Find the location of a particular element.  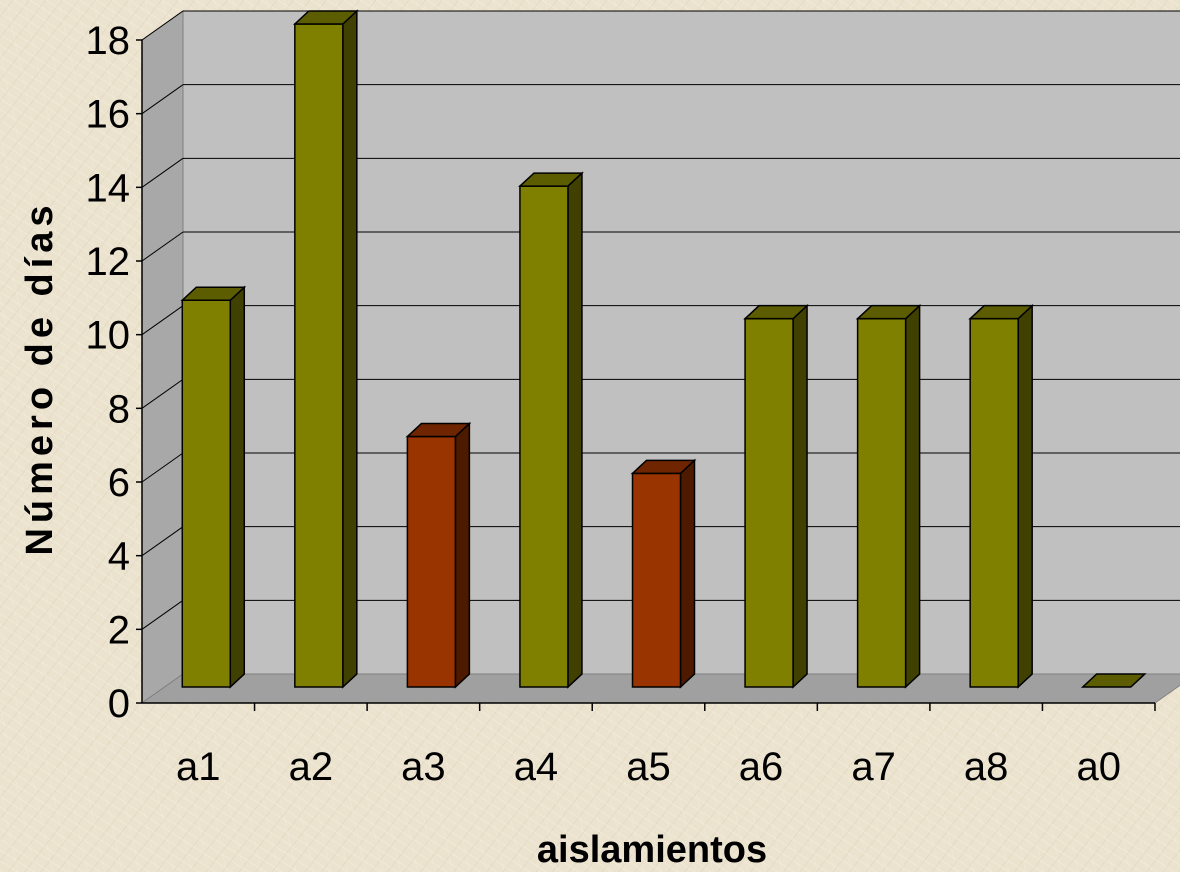

y-tick-label: 6 is located at coordinates (119, 483).